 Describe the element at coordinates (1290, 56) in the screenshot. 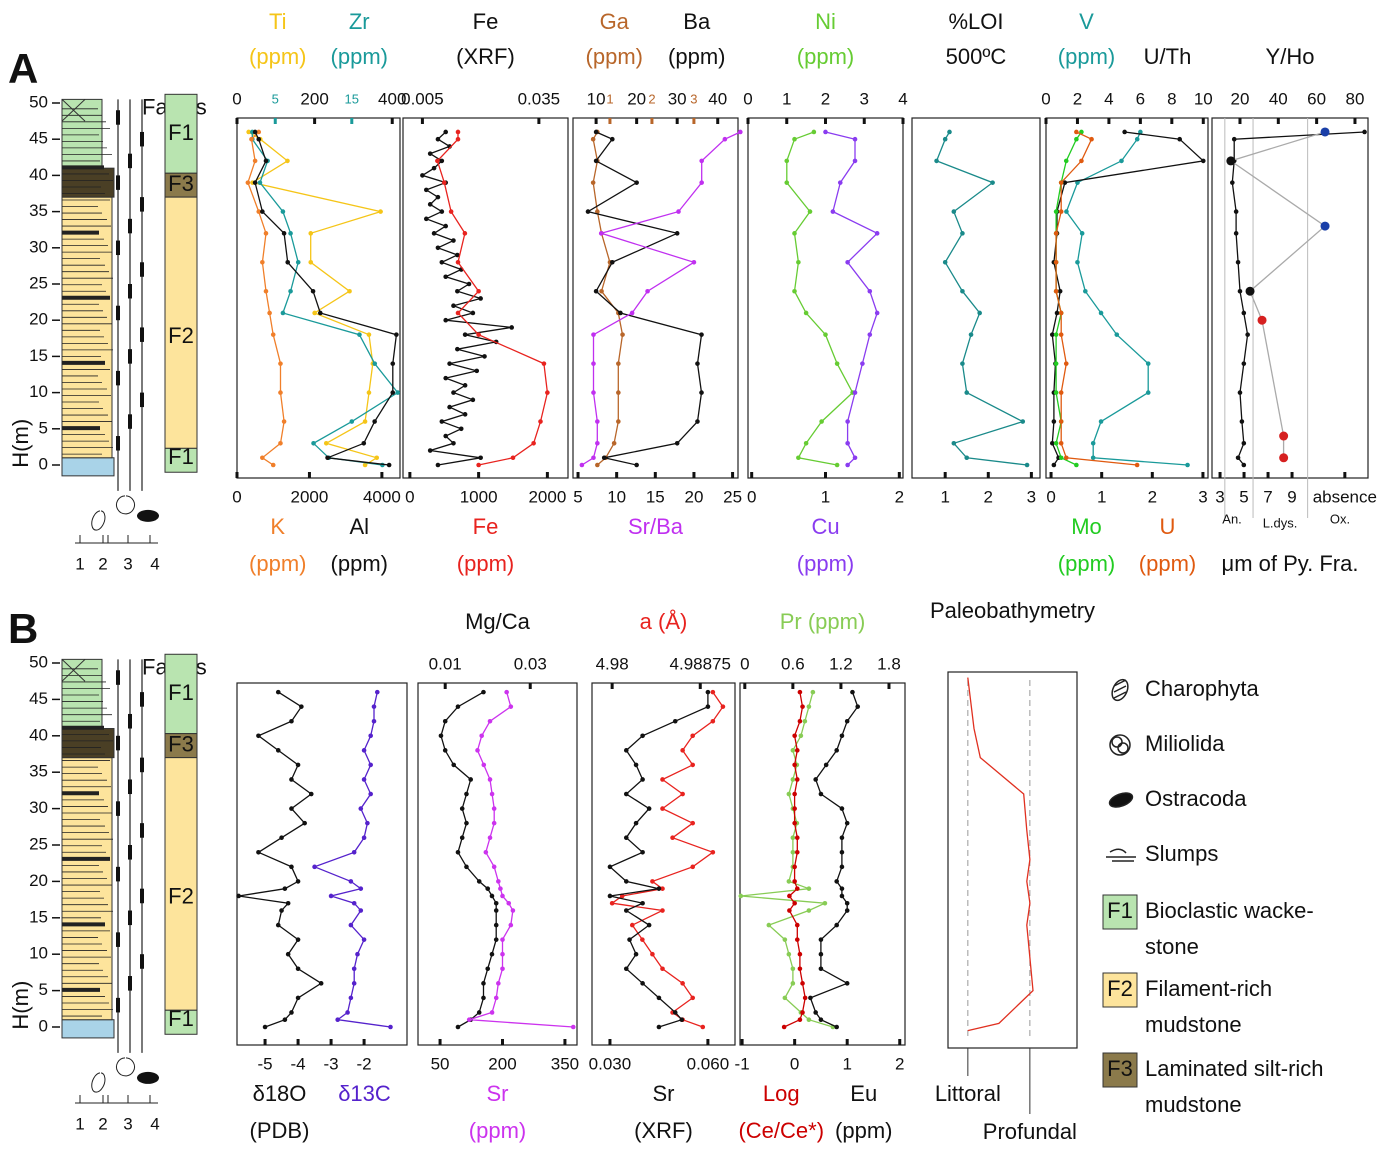

I see `series-name: Y/Ho` at that location.